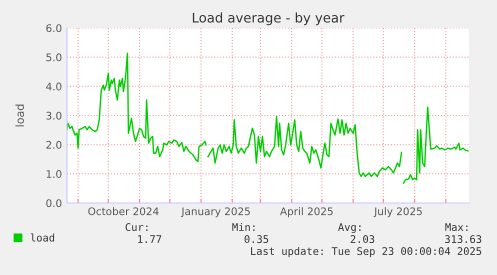 The width and height of the screenshot is (497, 275). I want to click on text: Avg:, so click(349, 228).